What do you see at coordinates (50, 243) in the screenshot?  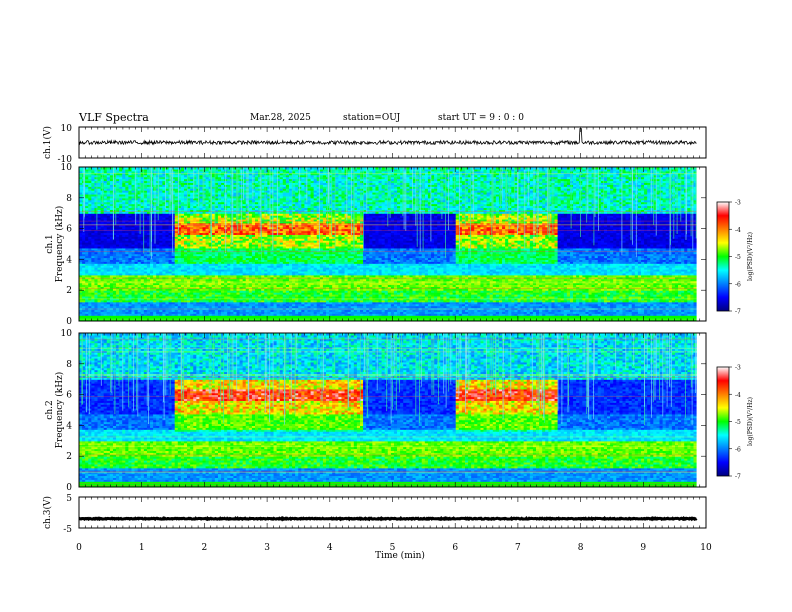 I see `y-axis-label-channel: ch.1` at bounding box center [50, 243].